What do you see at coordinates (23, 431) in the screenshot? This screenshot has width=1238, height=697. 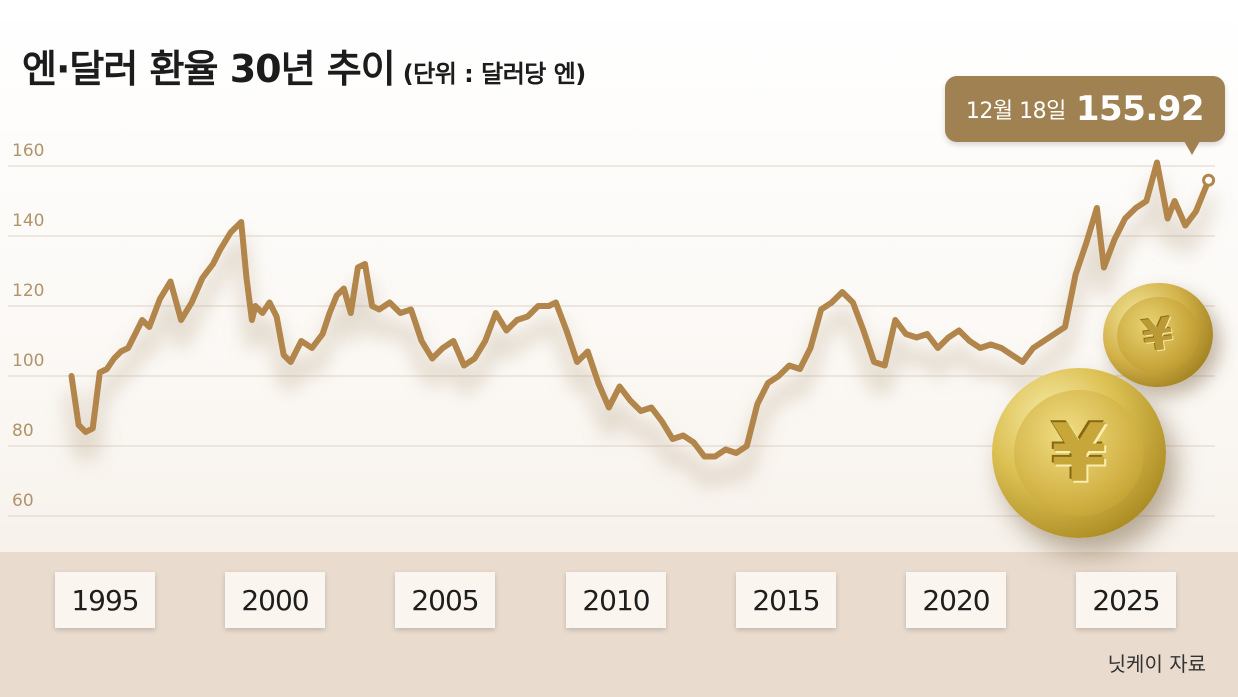 I see `y-tick-label: 80` at bounding box center [23, 431].